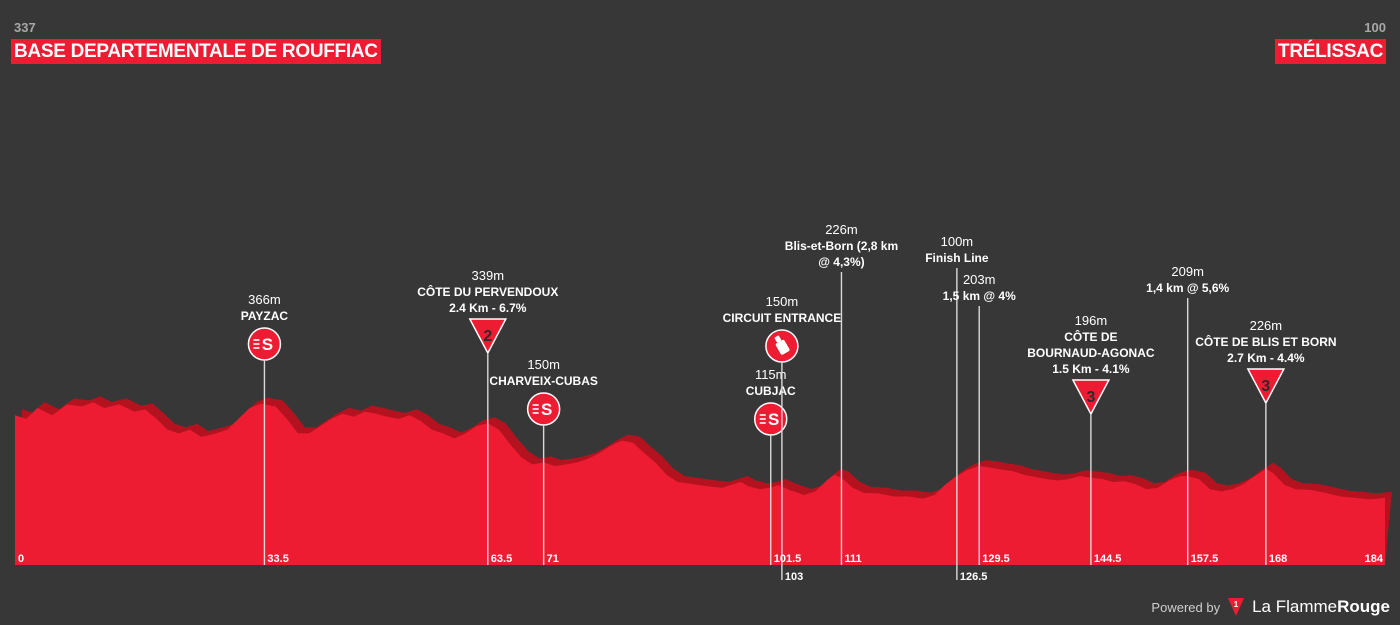  Describe the element at coordinates (788, 559) in the screenshot. I see `km-tick-label: 101.5` at that location.